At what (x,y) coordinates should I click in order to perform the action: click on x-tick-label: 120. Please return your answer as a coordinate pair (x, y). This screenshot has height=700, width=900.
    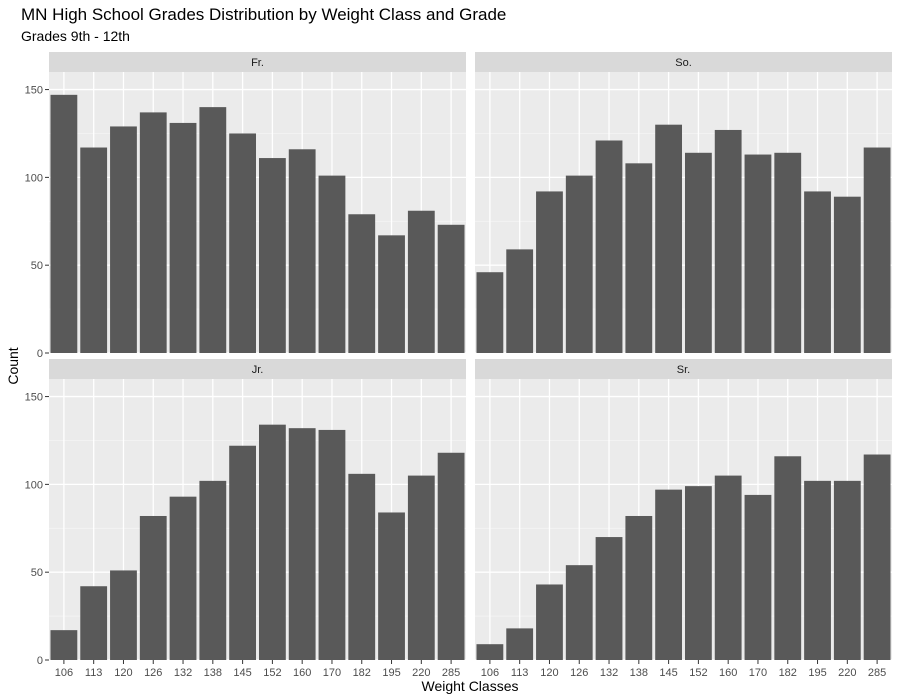
    Looking at the image, I should click on (123, 673).